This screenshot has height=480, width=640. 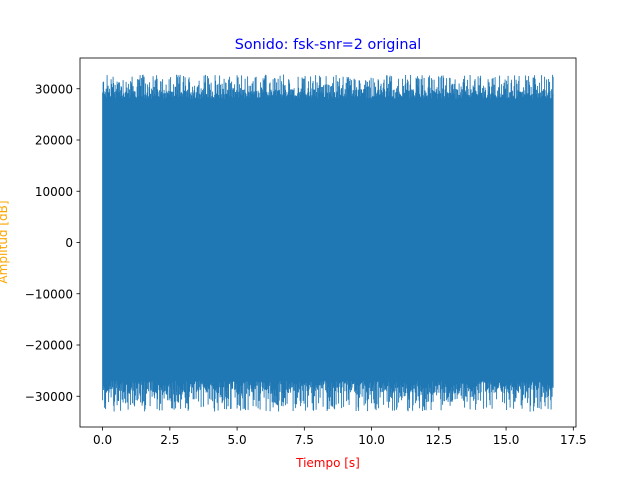 What do you see at coordinates (327, 463) in the screenshot?
I see `x-axis-label: Tiempo [s]` at bounding box center [327, 463].